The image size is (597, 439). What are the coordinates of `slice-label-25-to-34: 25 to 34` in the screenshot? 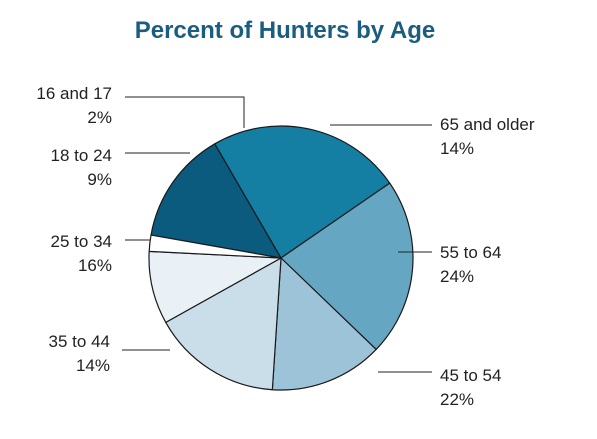 It's located at (81, 241).